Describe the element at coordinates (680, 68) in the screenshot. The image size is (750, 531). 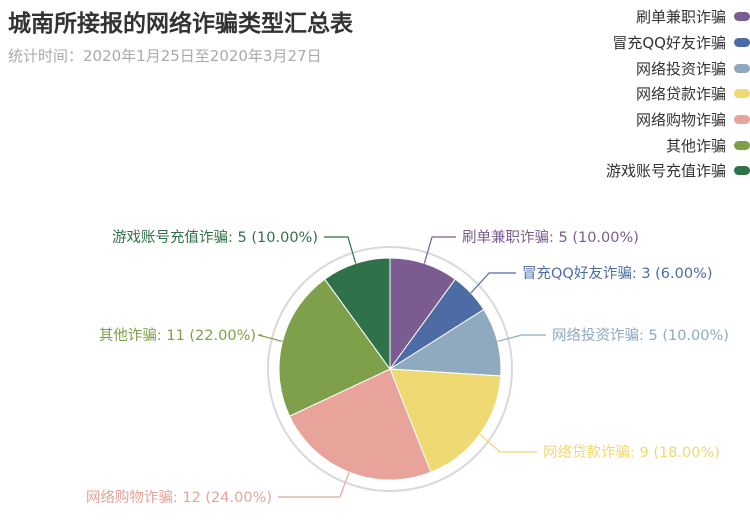
I see `legend-label: 网络投资诈骗` at that location.